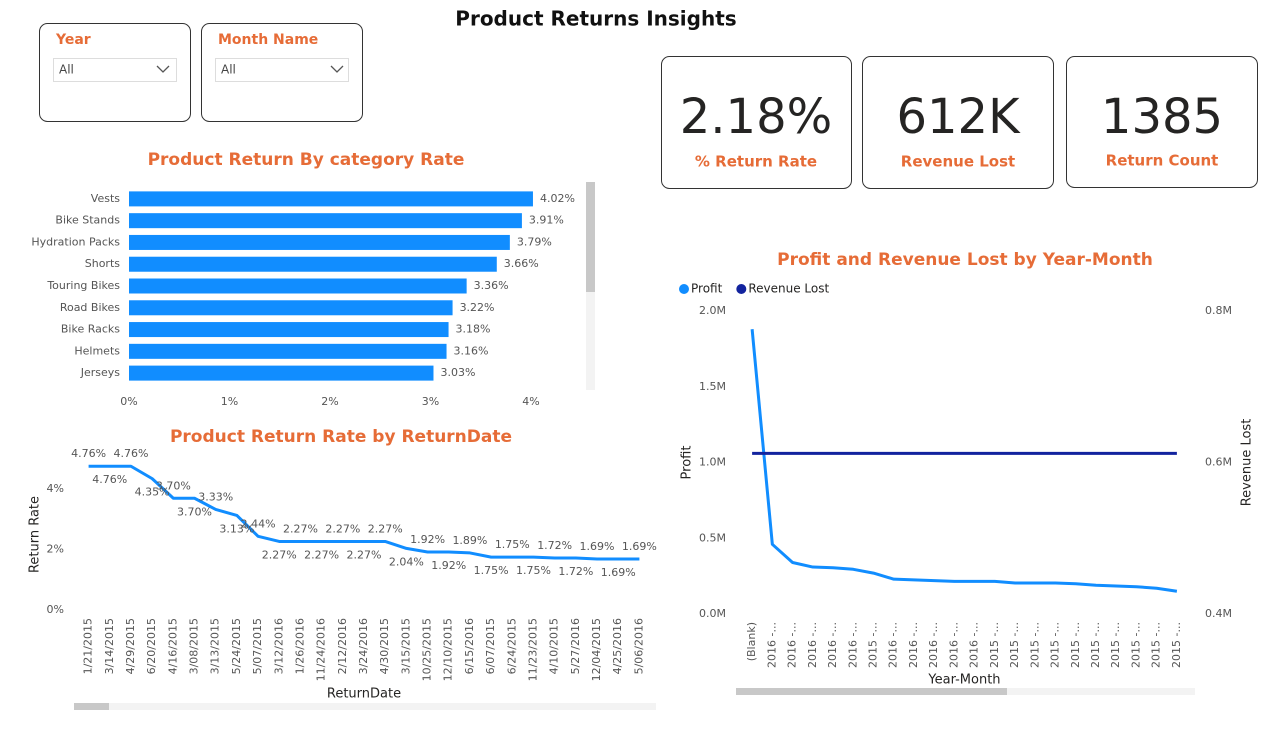  What do you see at coordinates (83, 285) in the screenshot?
I see `y-tick-label: Touring Bikes` at bounding box center [83, 285].